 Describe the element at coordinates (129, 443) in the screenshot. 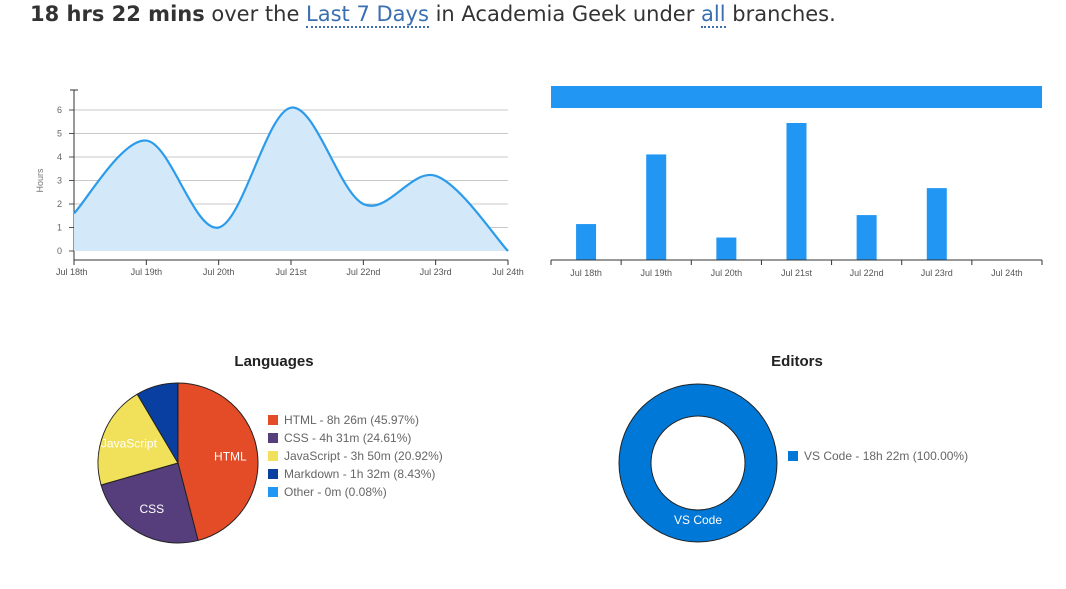

I see `slice-label: JavaScript` at that location.